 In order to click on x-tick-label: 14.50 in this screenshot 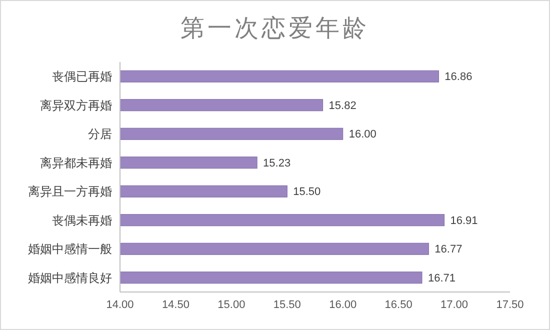, I will do `click(176, 305)`.